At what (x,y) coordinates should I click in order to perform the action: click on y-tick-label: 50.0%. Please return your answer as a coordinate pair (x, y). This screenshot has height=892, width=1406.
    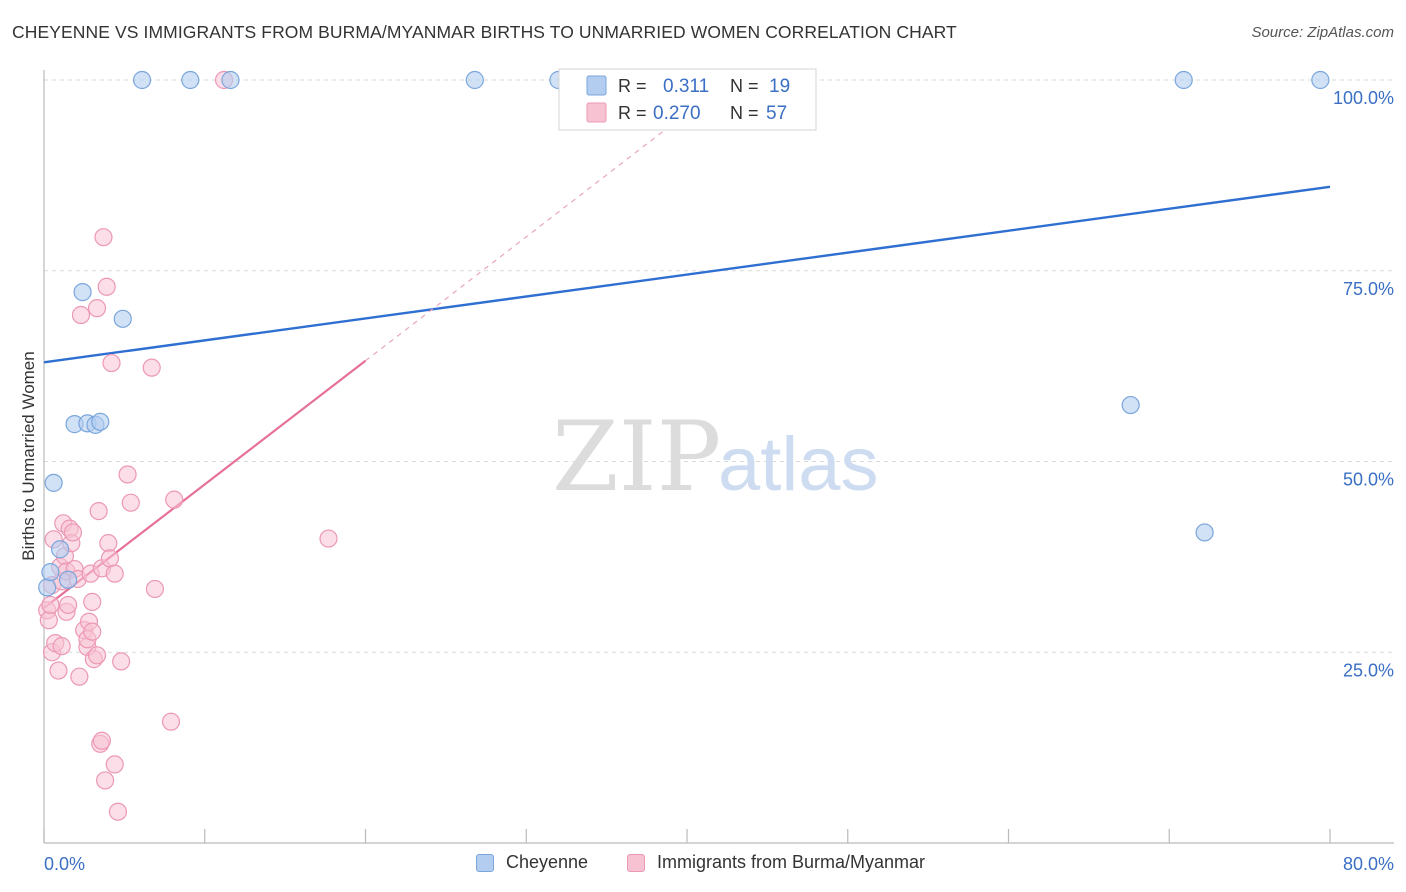
    Looking at the image, I should click on (1368, 480).